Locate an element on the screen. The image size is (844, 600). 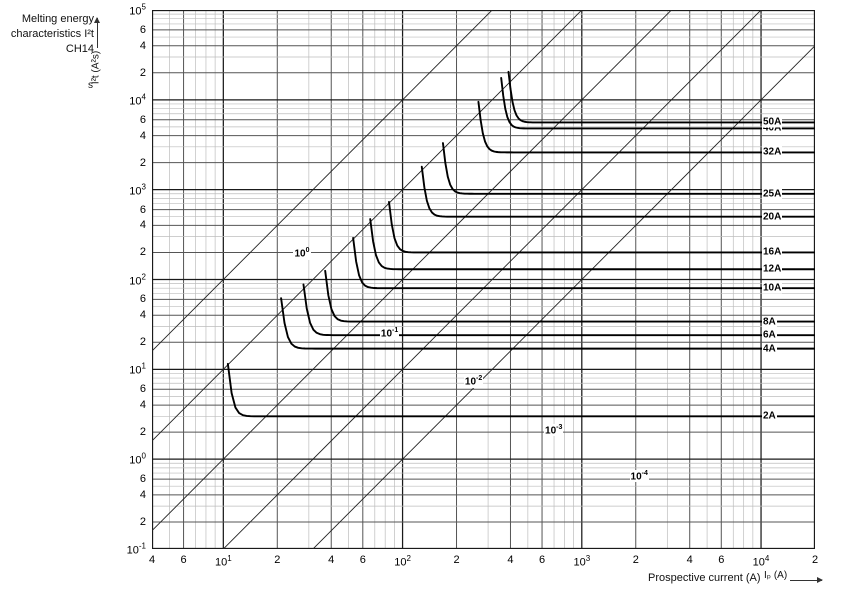
rating-label-40a: 40A is located at coordinates (772, 128).